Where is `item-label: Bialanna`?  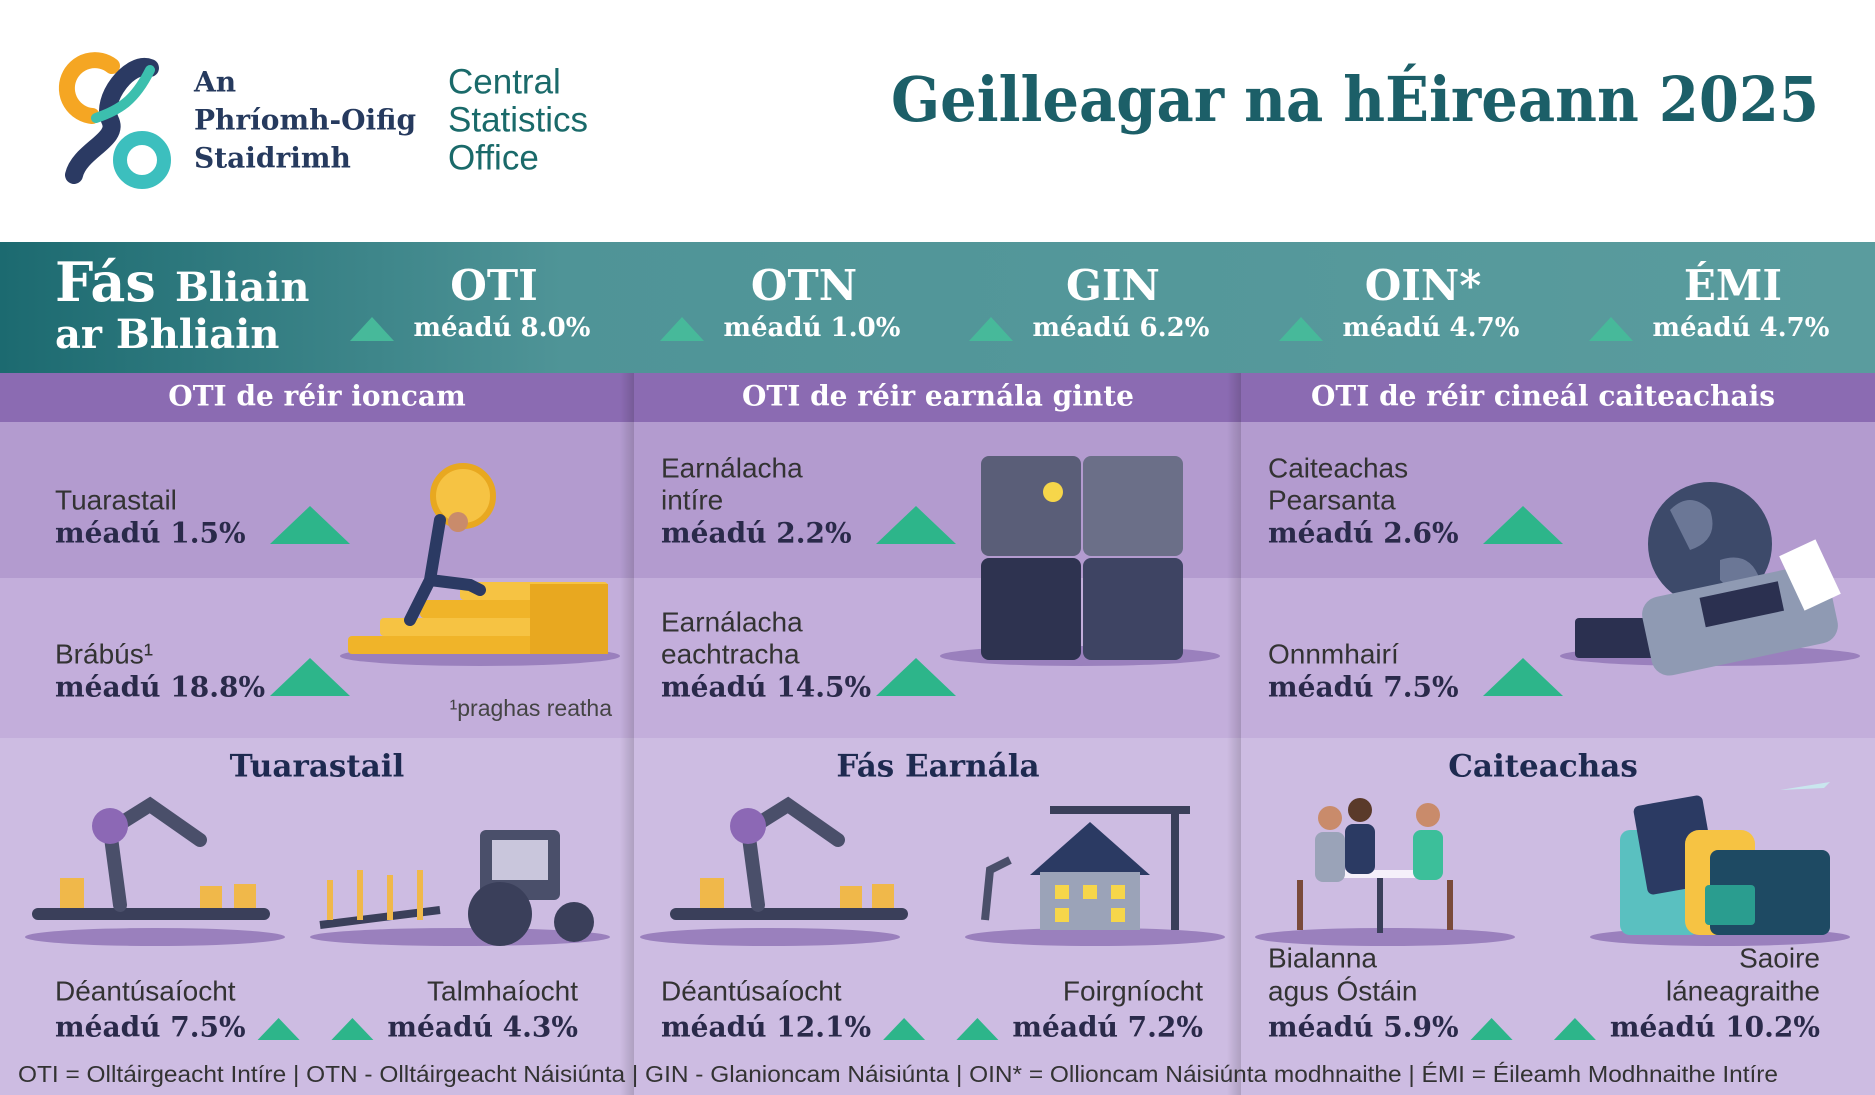
item-label: Bialanna is located at coordinates (1322, 957).